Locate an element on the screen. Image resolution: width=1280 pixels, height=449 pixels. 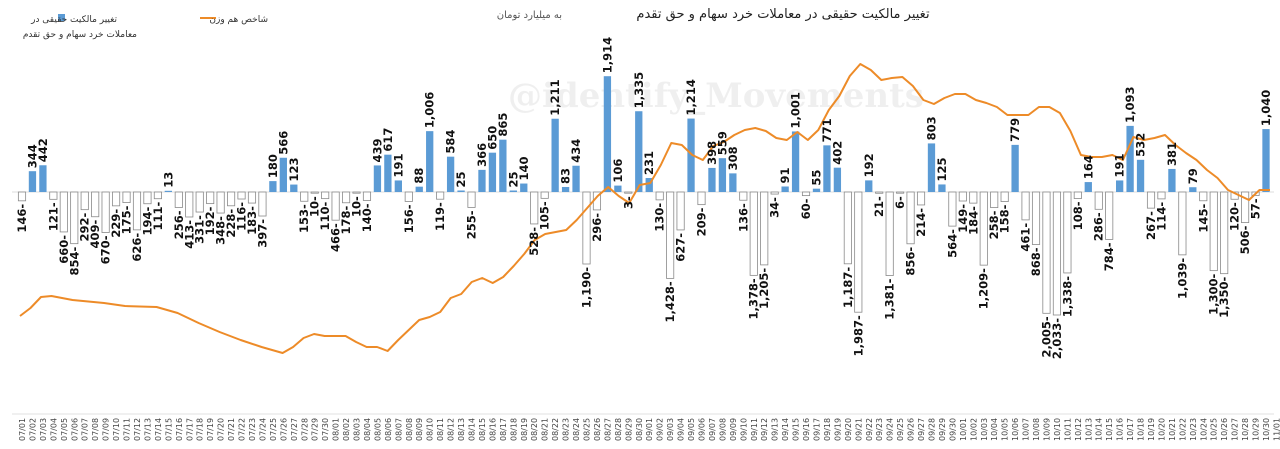
bar-value-label: 258- is located at coordinates (994, 224).